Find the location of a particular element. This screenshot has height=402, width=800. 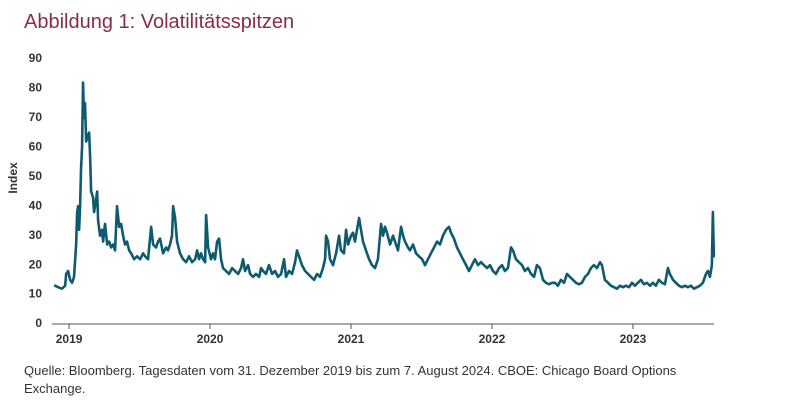

y-tick-label: 40 is located at coordinates (36, 205).